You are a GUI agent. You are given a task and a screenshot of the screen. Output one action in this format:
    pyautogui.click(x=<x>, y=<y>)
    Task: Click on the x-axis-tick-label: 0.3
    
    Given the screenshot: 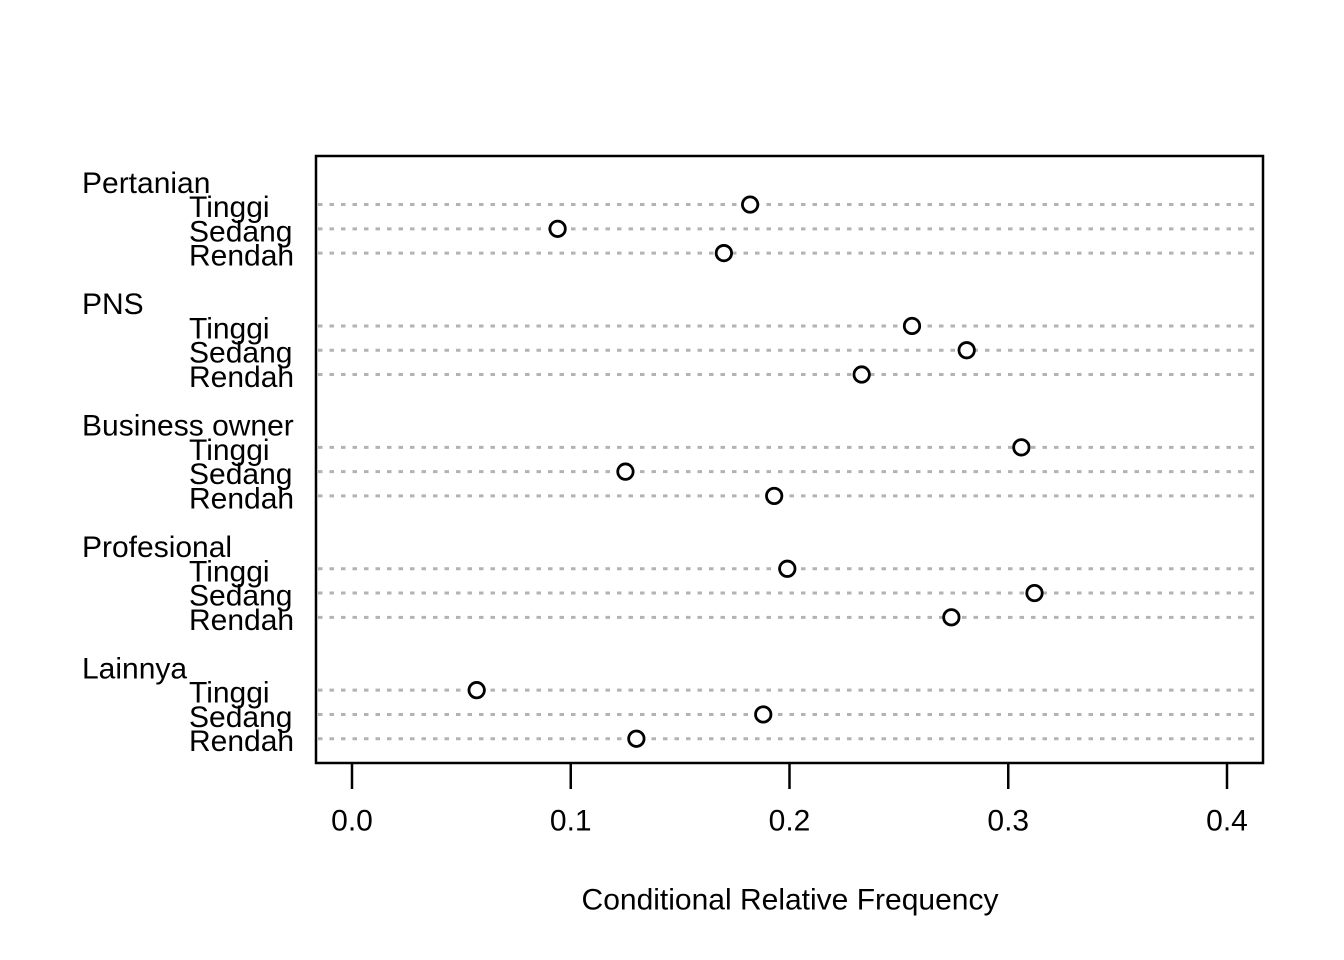 What is the action you would take?
    pyautogui.click(x=1008, y=821)
    